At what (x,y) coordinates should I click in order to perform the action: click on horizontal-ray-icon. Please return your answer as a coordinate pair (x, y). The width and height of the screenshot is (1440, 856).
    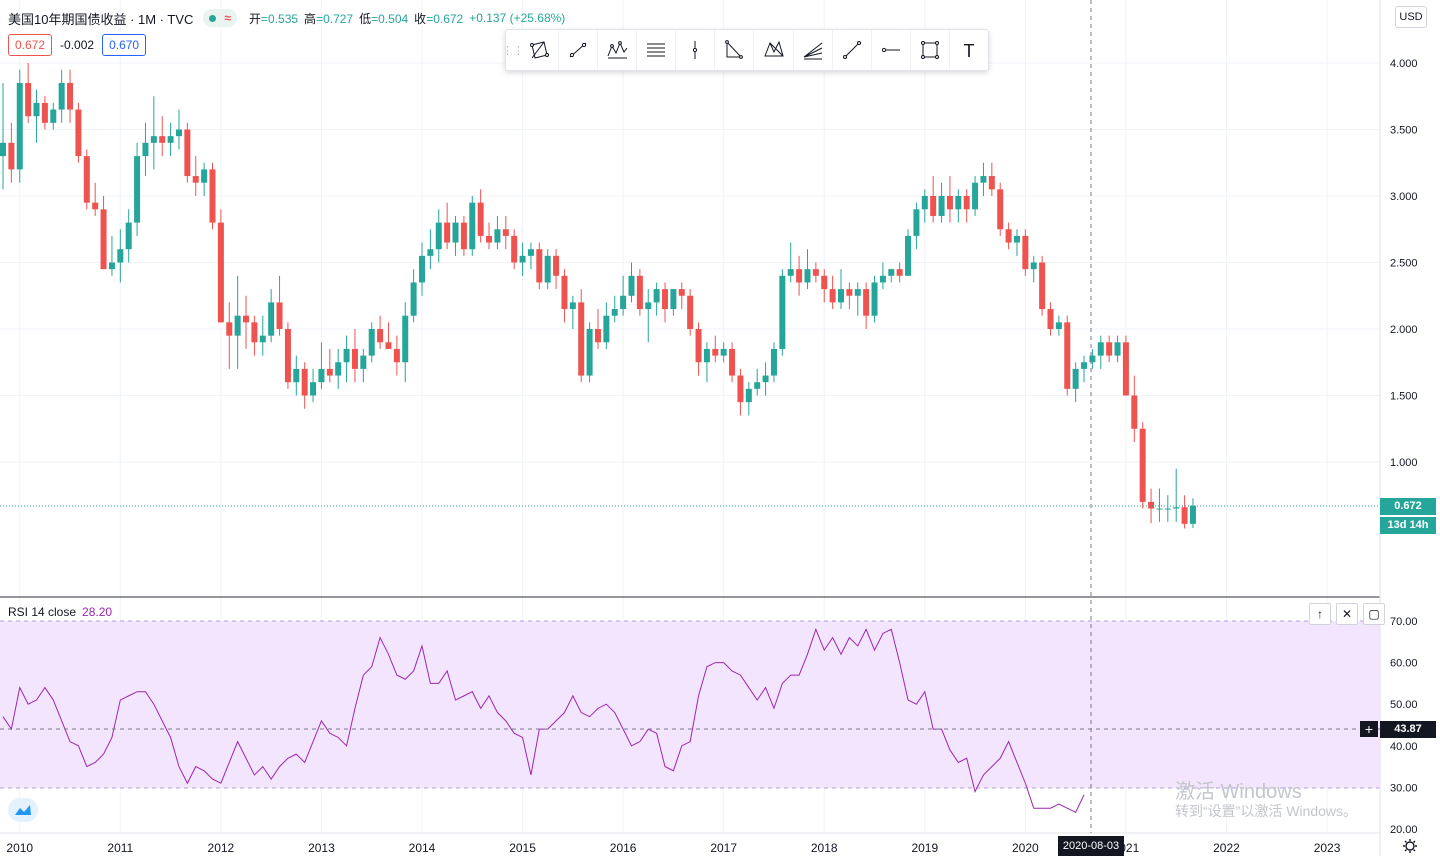
    Looking at the image, I should click on (891, 50).